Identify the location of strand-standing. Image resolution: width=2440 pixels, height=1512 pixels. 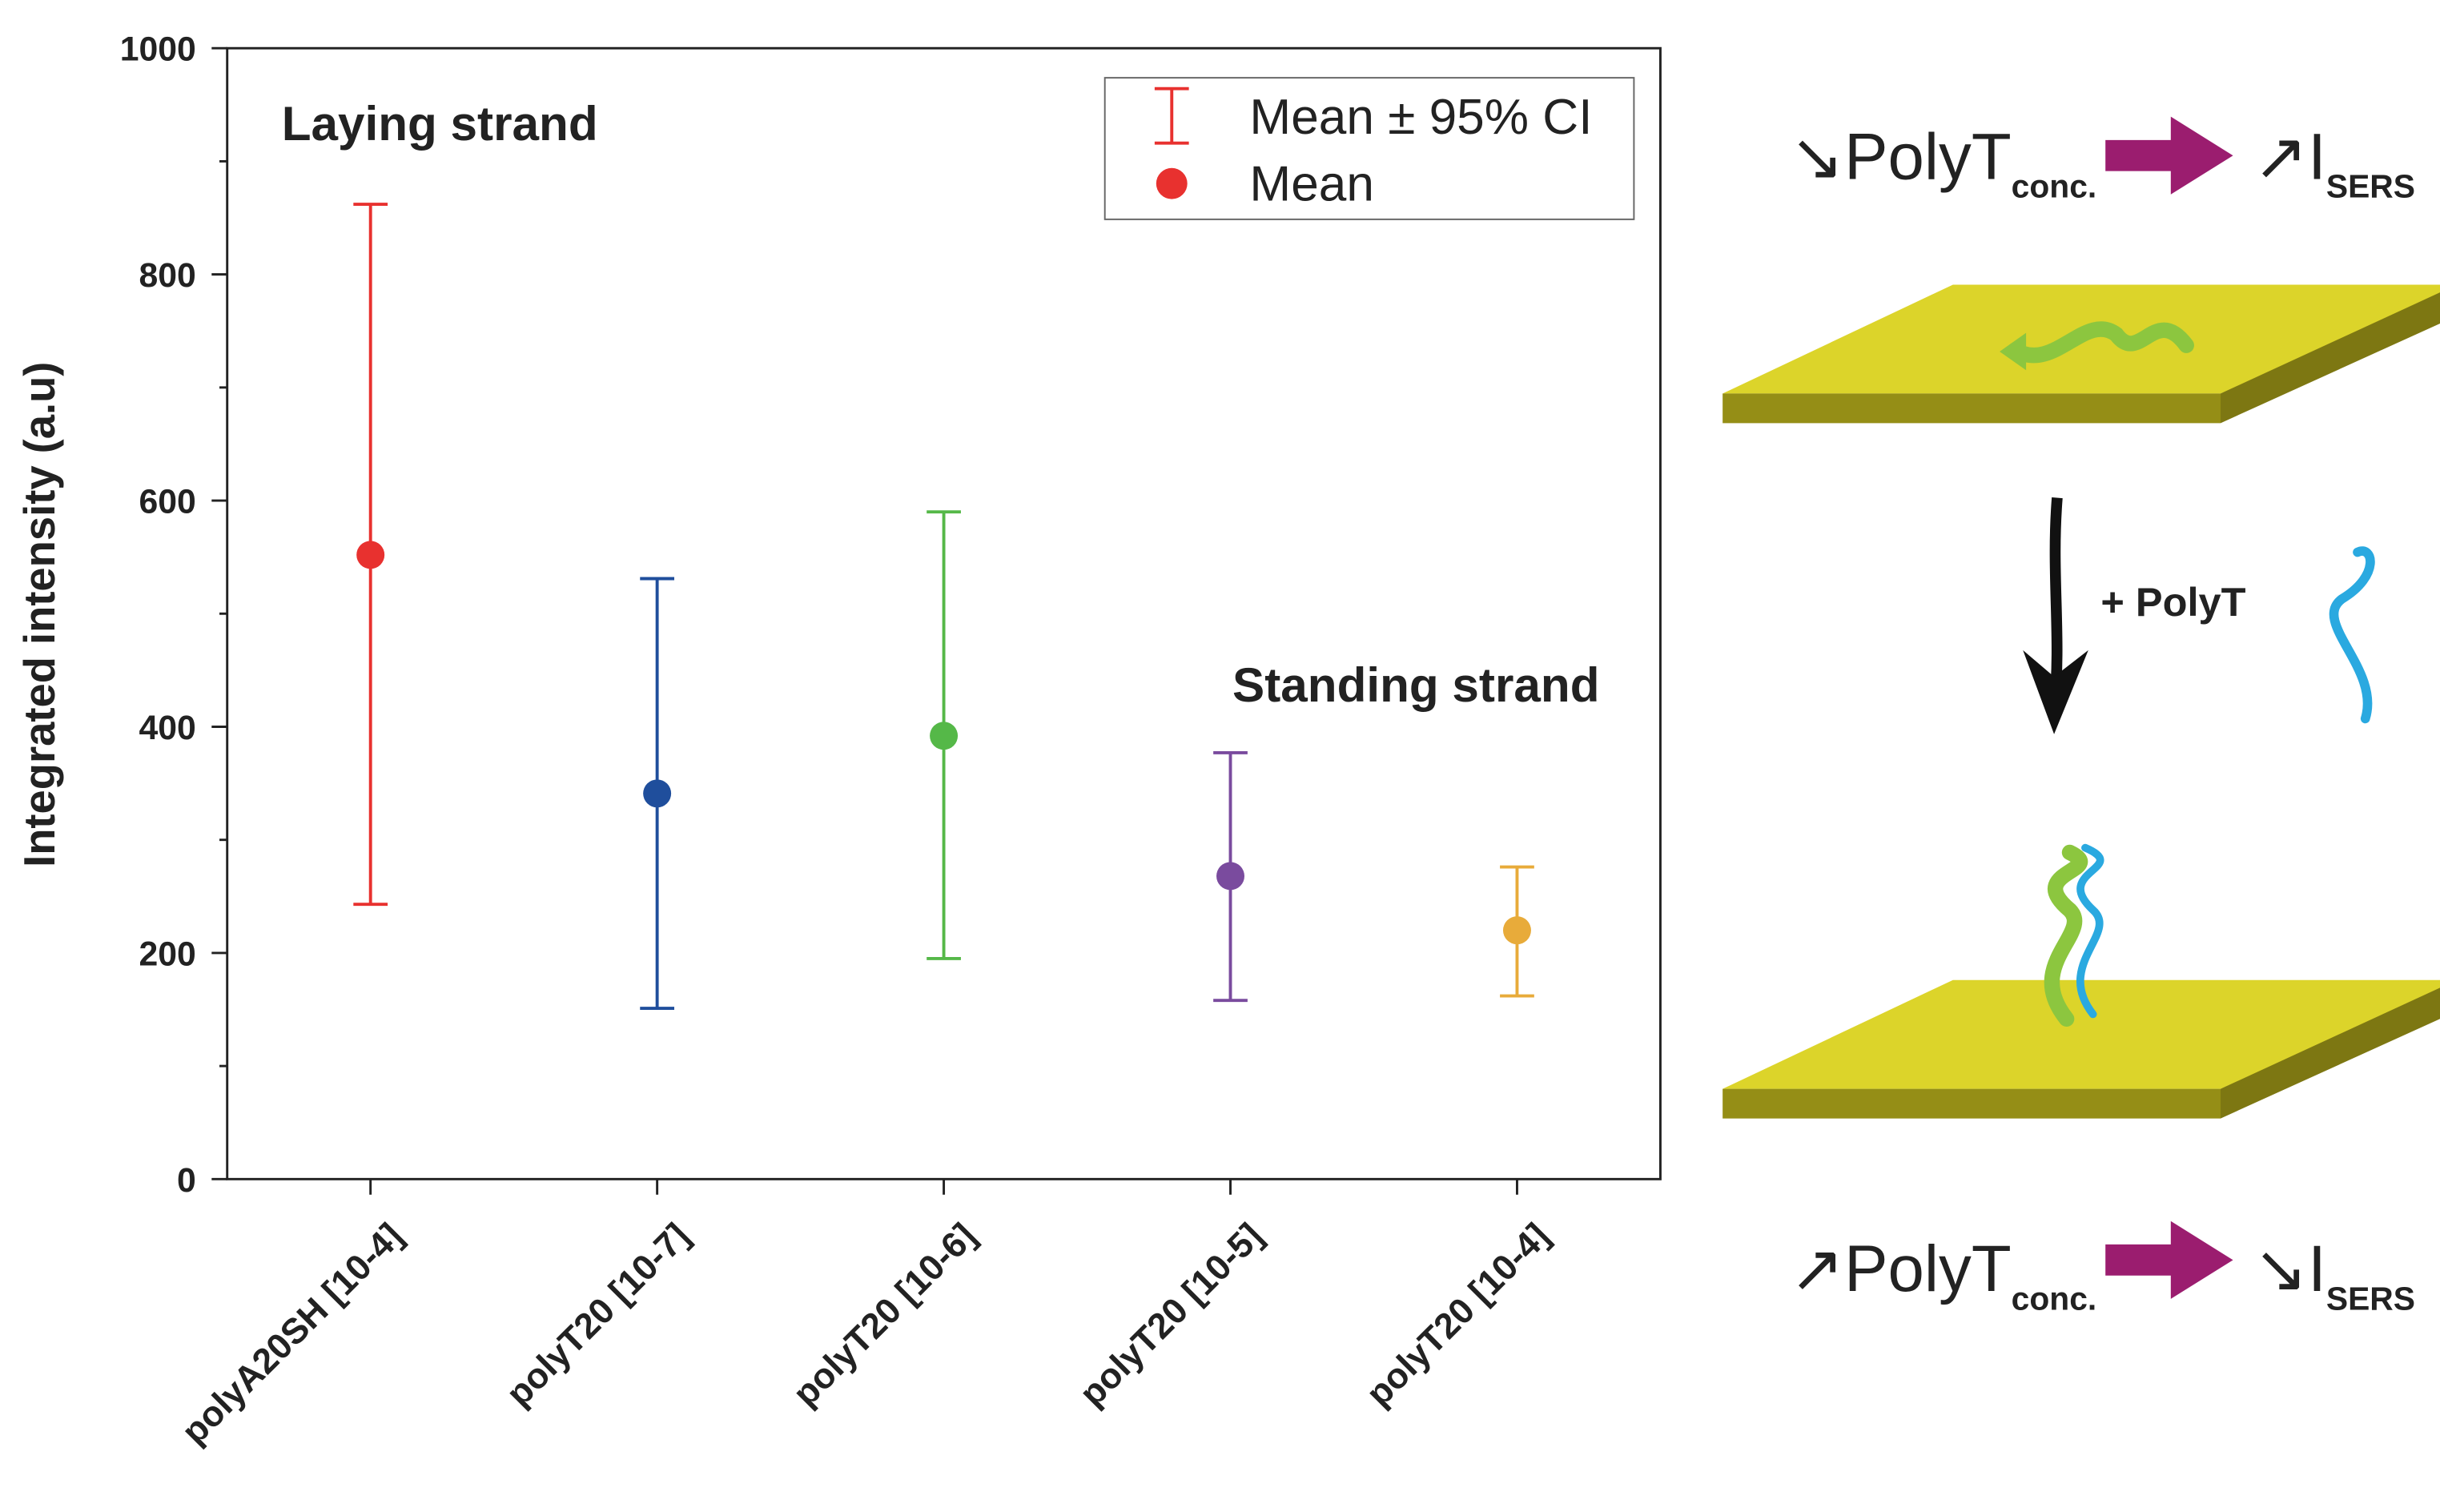
(2066, 935).